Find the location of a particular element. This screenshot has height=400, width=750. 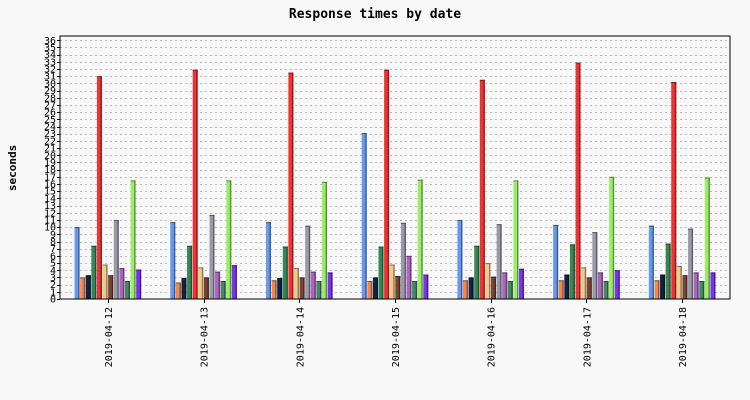

x-tick-label: 2019-04-17 is located at coordinates (587, 337).